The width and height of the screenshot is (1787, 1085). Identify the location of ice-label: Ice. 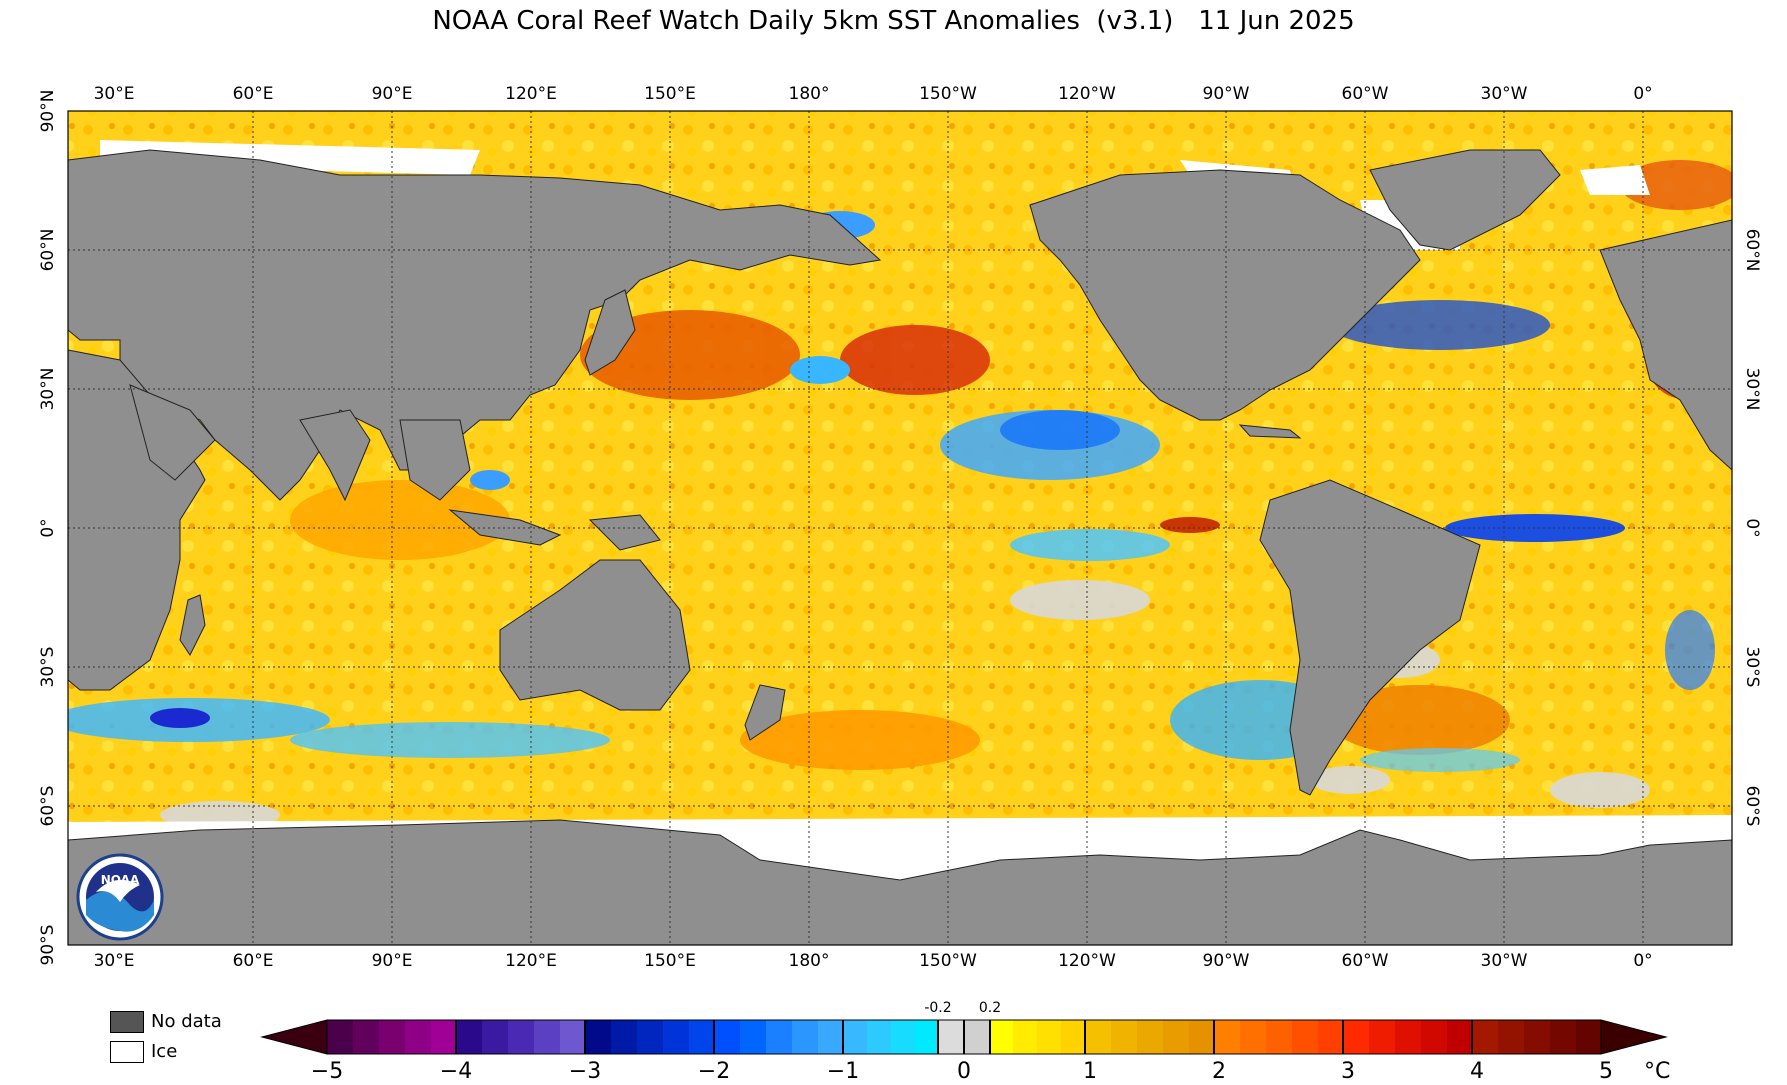
(164, 1051).